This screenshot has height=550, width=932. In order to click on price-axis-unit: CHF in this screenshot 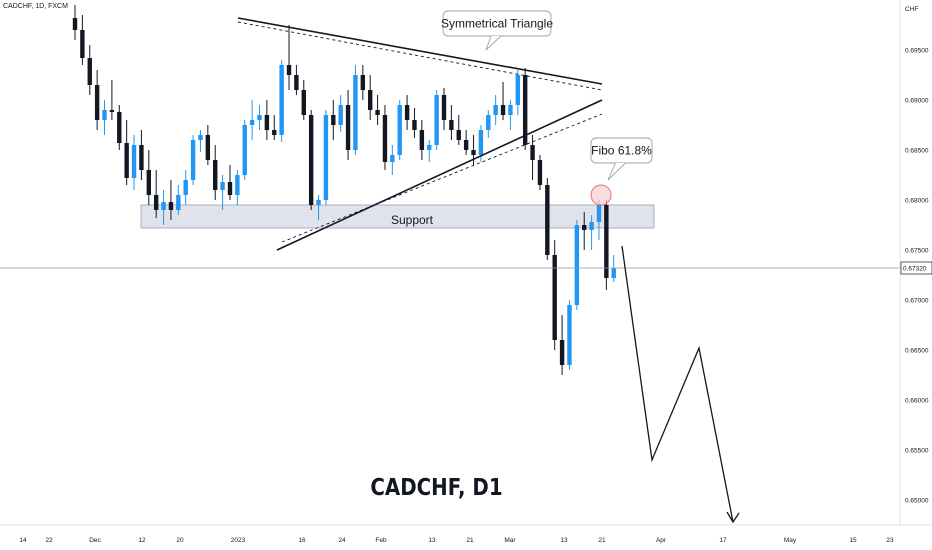, I will do `click(911, 9)`.